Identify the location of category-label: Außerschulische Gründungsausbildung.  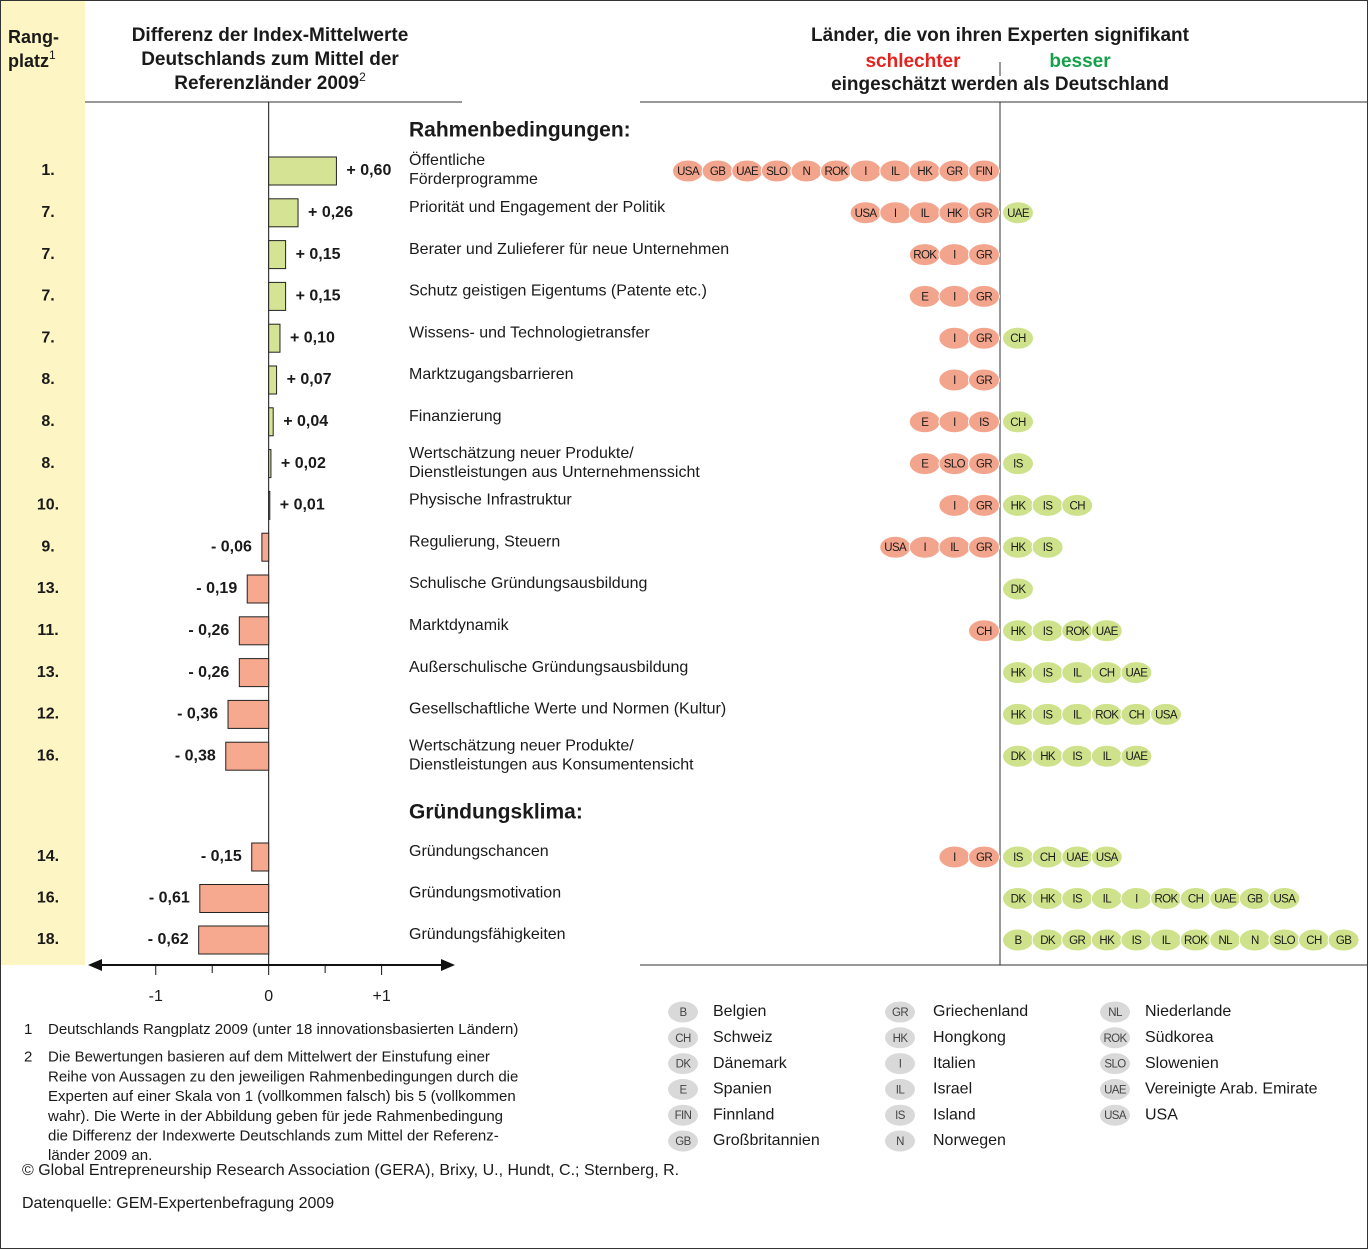
(548, 667).